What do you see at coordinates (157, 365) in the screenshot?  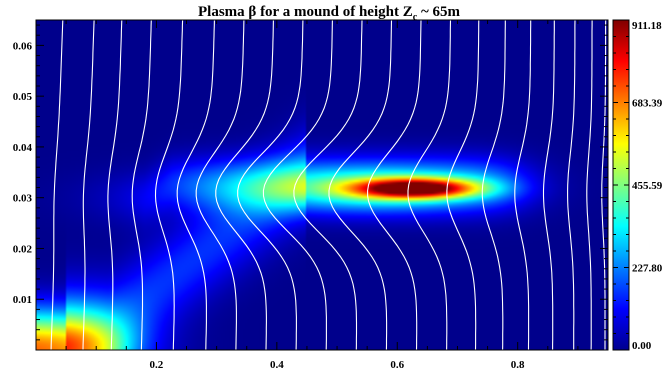 I see `x-tick-label: 0.2` at bounding box center [157, 365].